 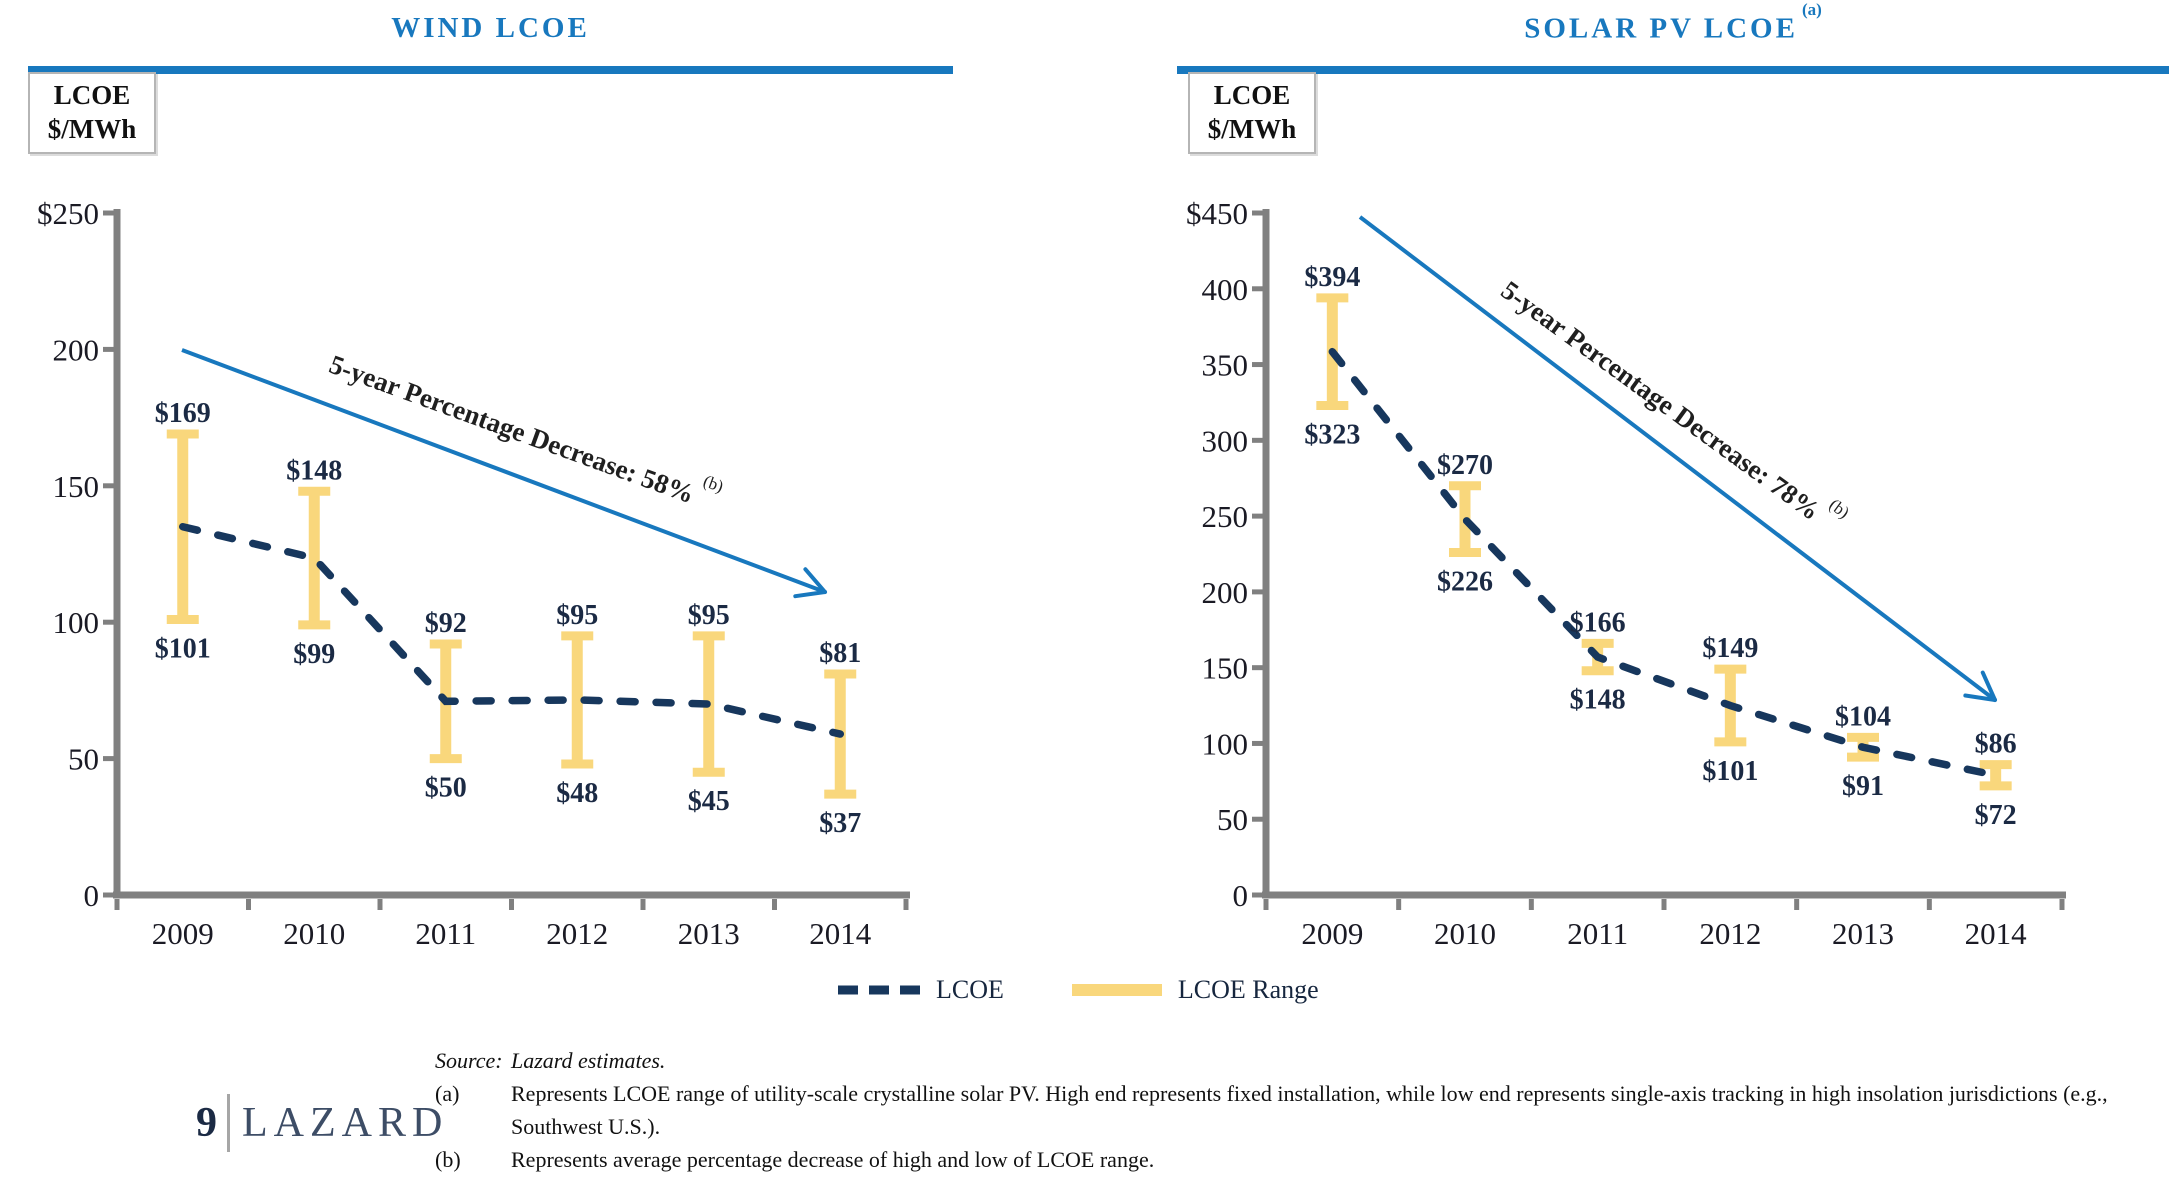 What do you see at coordinates (345, 1123) in the screenshot?
I see `logo-brand-name: LAZARD` at bounding box center [345, 1123].